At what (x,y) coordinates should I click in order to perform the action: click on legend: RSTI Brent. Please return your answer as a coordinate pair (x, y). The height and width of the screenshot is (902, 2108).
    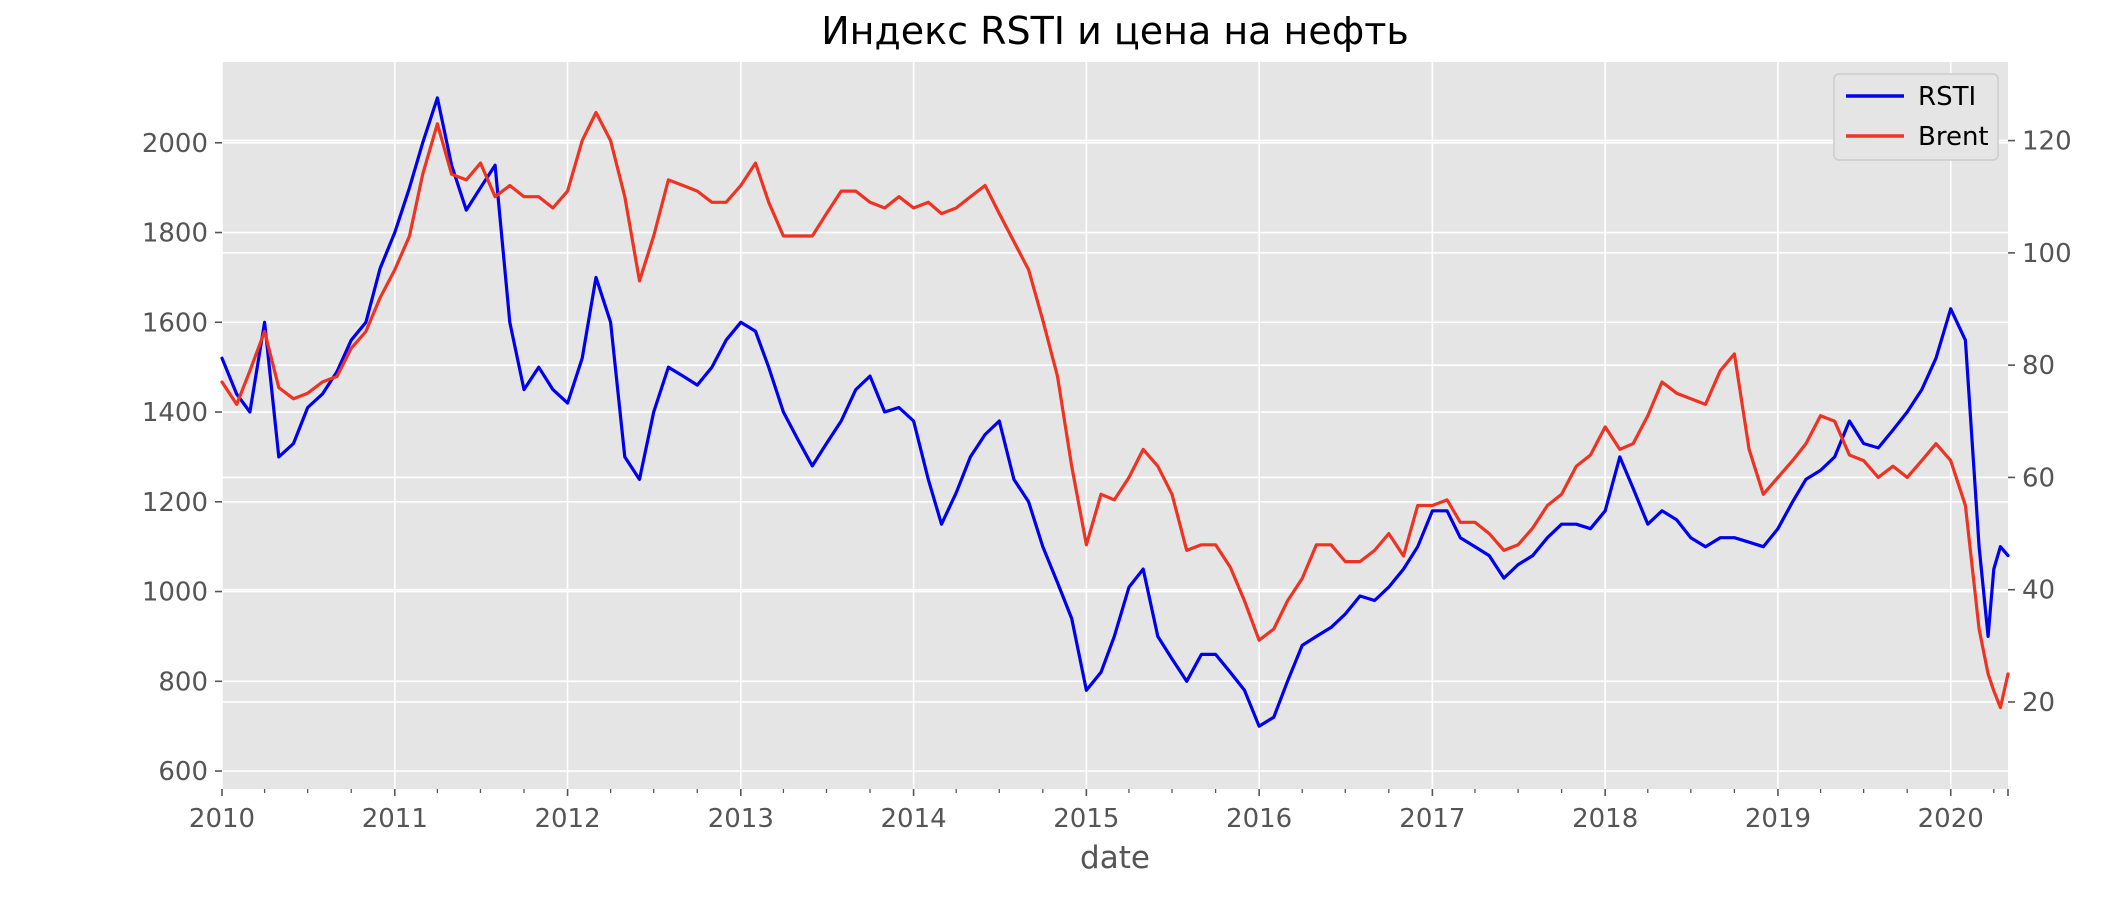
    Looking at the image, I should click on (1916, 117).